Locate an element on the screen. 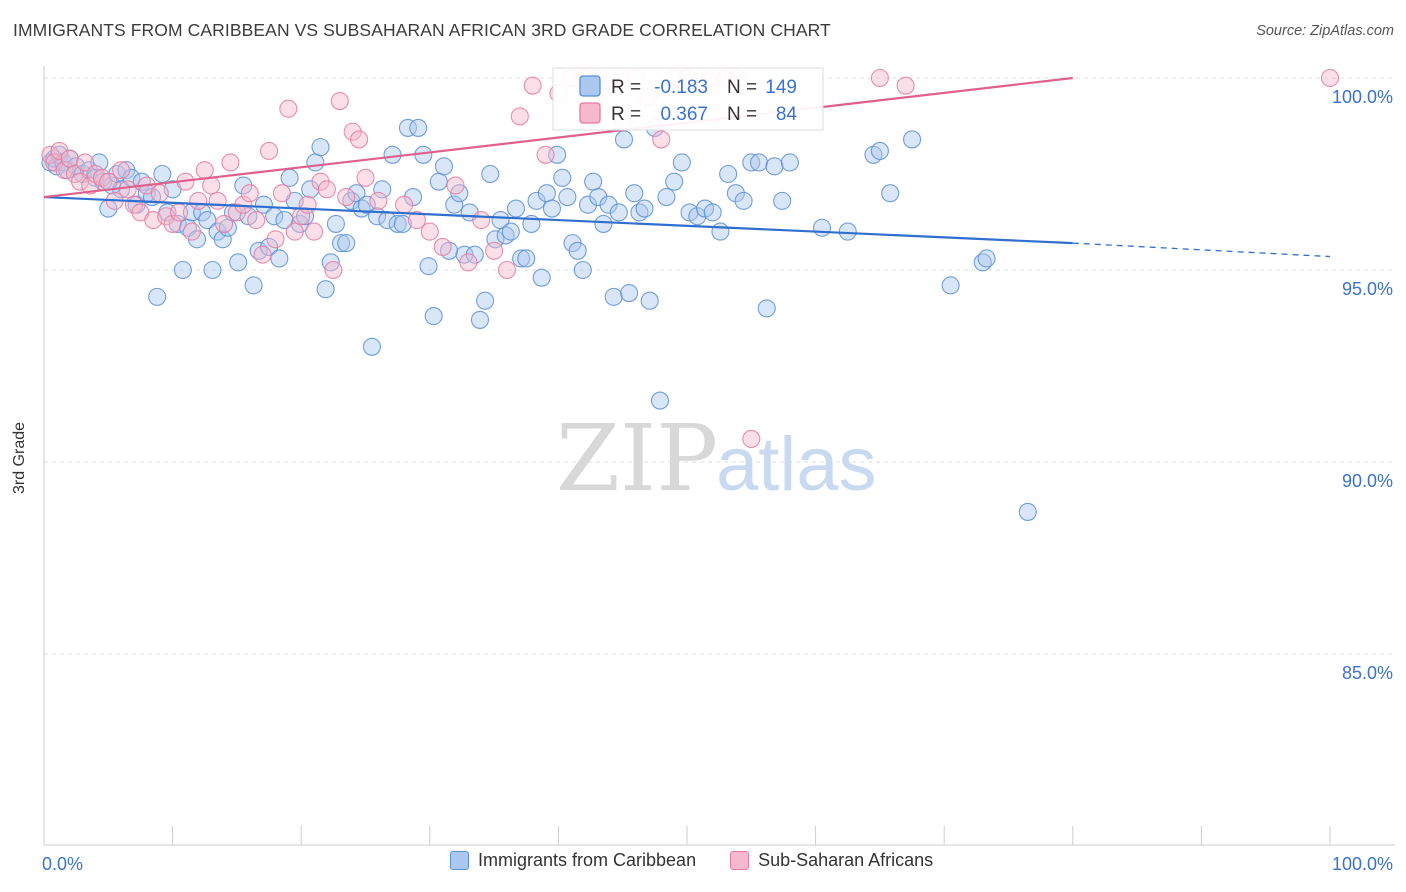 The image size is (1406, 892). stats-n-value-1: 84 is located at coordinates (787, 114).